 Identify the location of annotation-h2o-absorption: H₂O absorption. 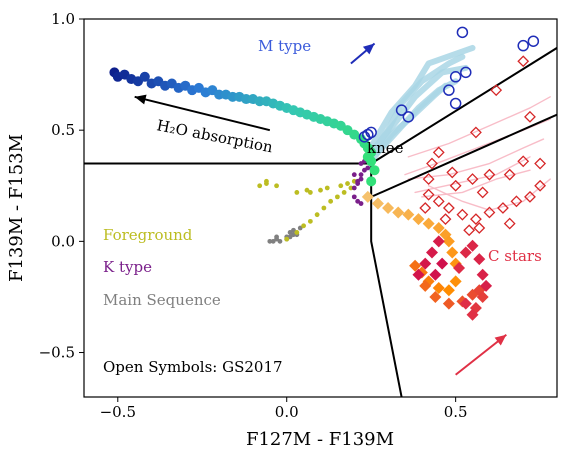
(214, 136).